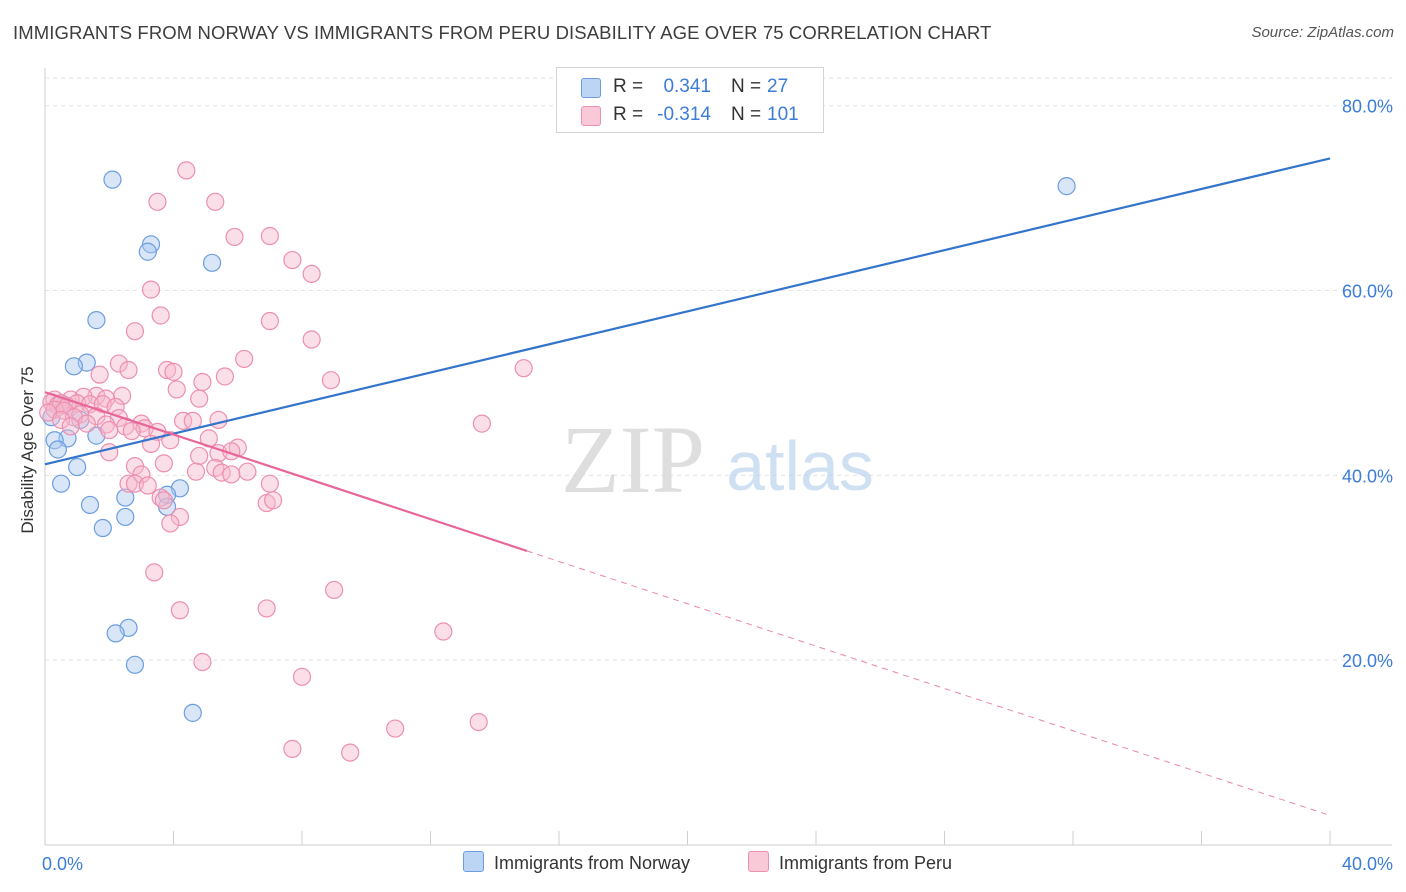 This screenshot has height=892, width=1406. What do you see at coordinates (758, 861) in the screenshot?
I see `bottom-peru-swatch` at bounding box center [758, 861].